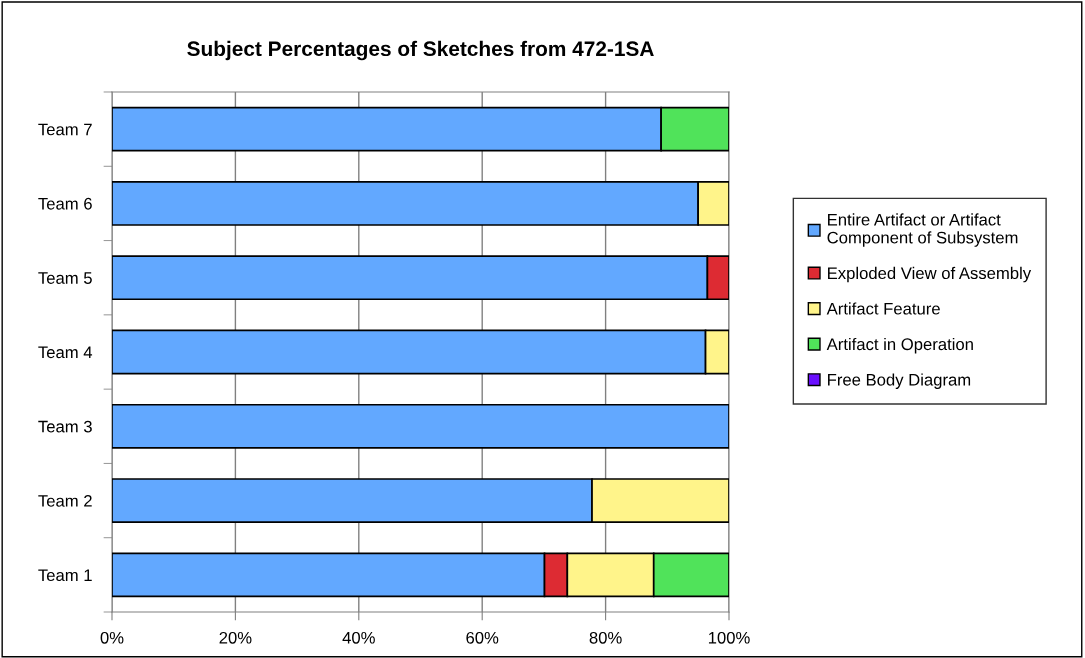  I want to click on y-tick-label: Team 2, so click(65, 500).